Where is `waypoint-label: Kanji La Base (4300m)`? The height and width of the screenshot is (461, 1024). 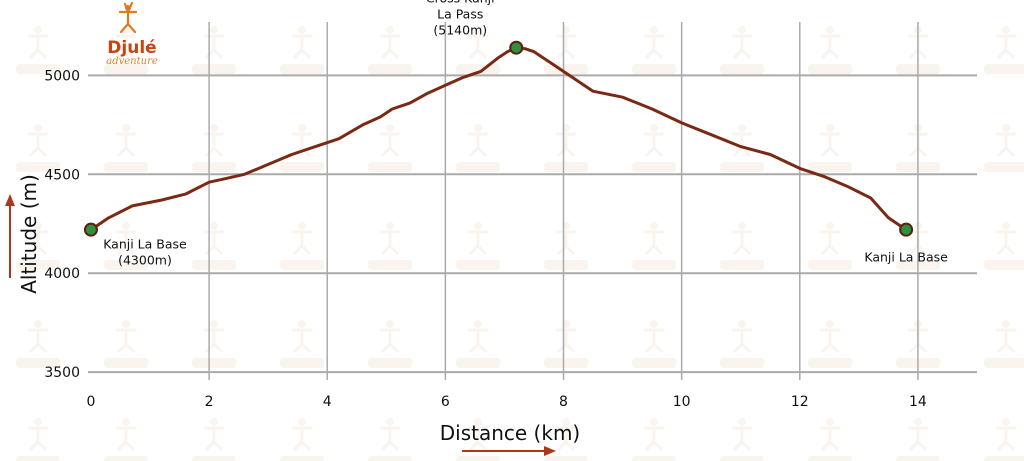
waypoint-label: Kanji La Base (4300m) is located at coordinates (145, 252).